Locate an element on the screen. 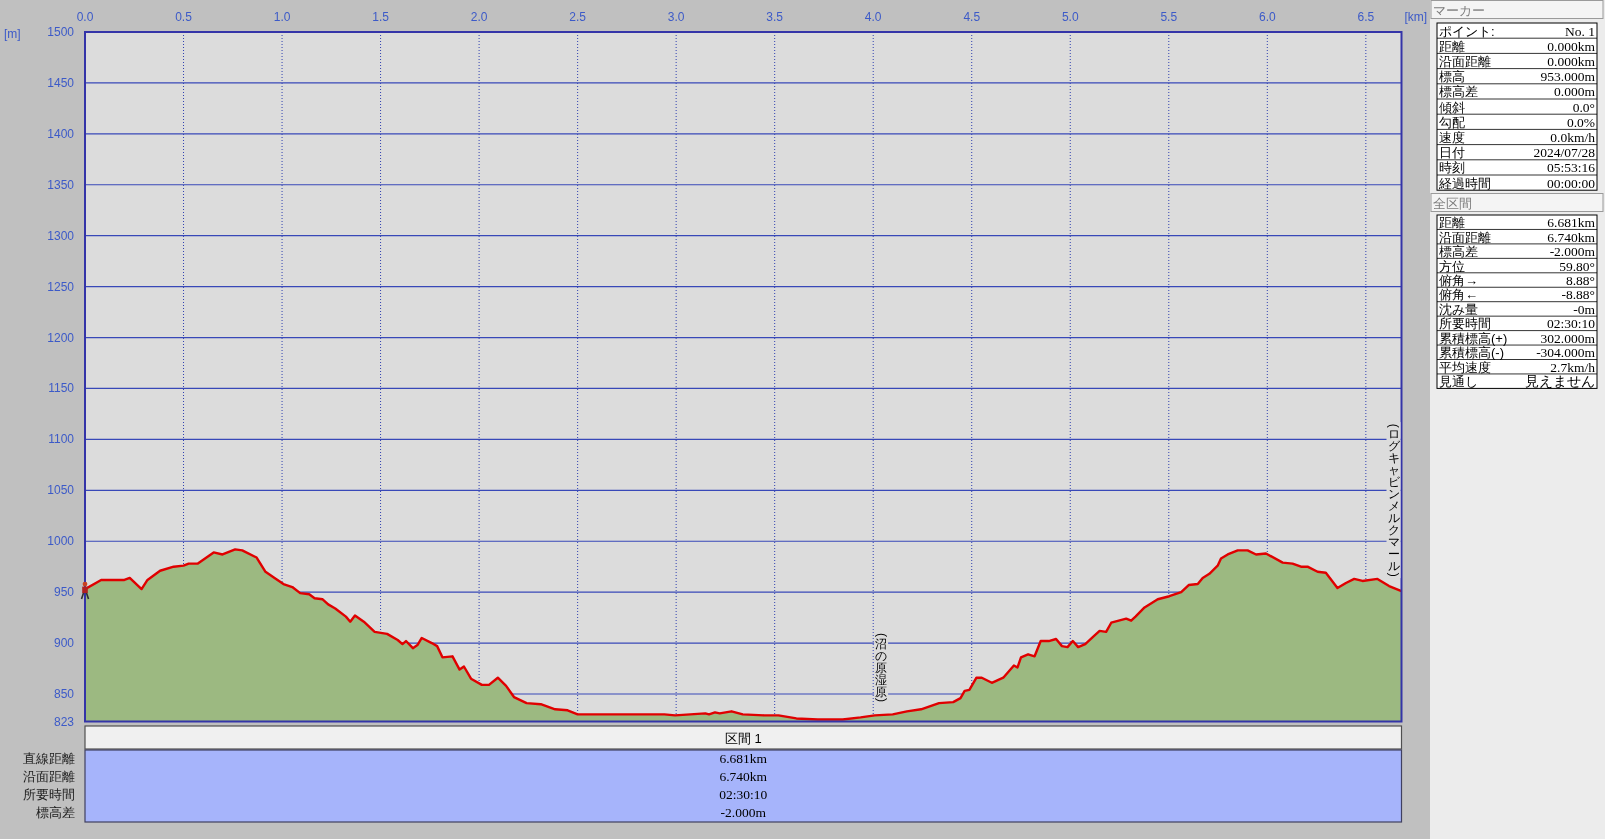 The image size is (1605, 839). text: 0.000m is located at coordinates (1575, 92).